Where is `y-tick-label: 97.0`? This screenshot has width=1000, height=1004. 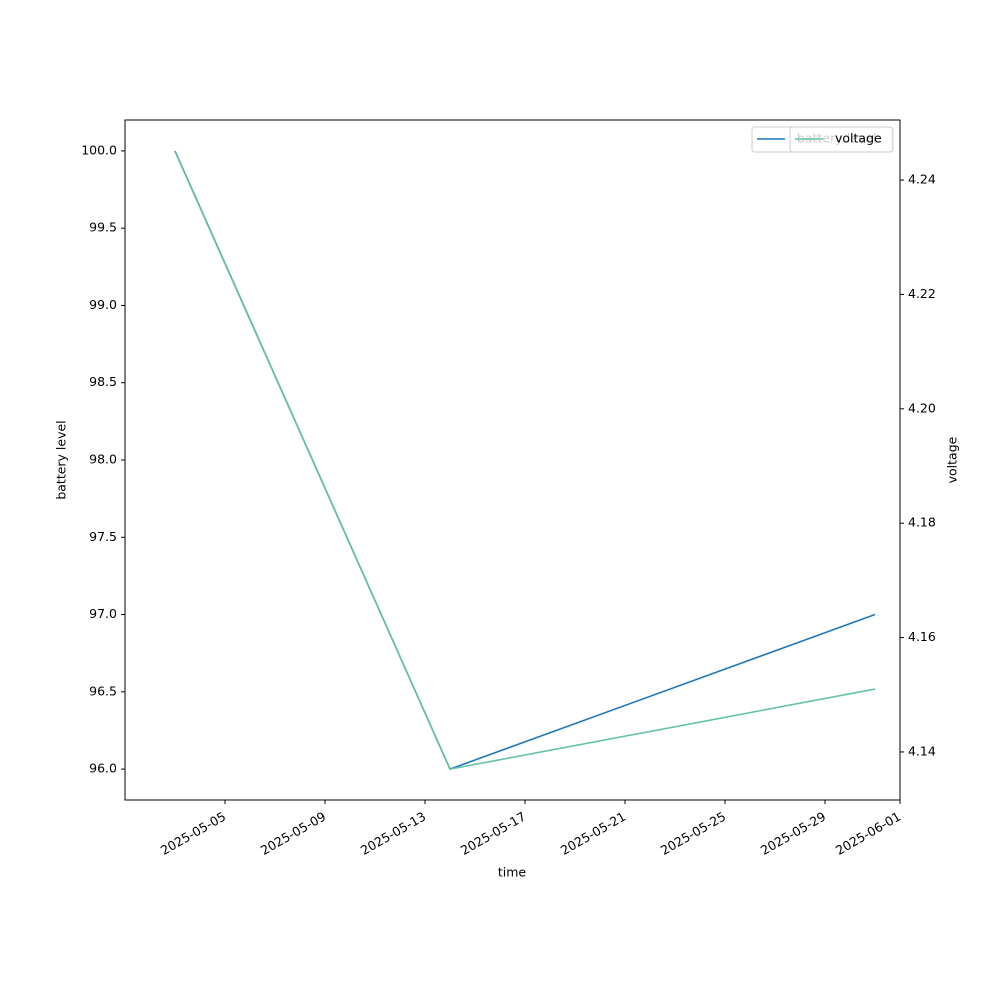
y-tick-label: 97.0 is located at coordinates (103, 613).